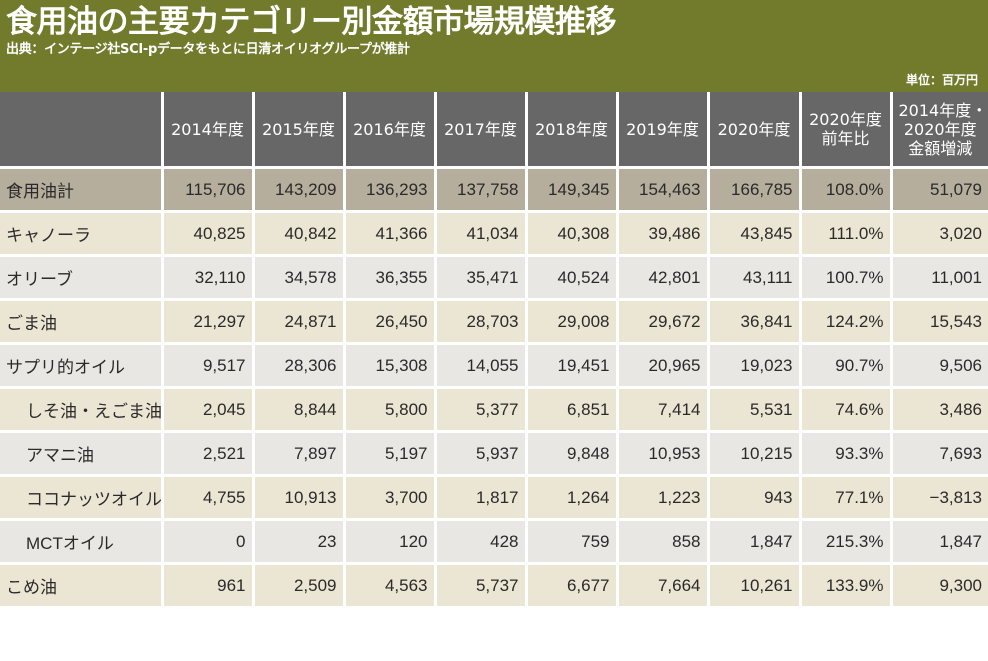 The height and width of the screenshot is (661, 988). Describe the element at coordinates (298, 585) in the screenshot. I see `table-cell: 2,509` at that location.